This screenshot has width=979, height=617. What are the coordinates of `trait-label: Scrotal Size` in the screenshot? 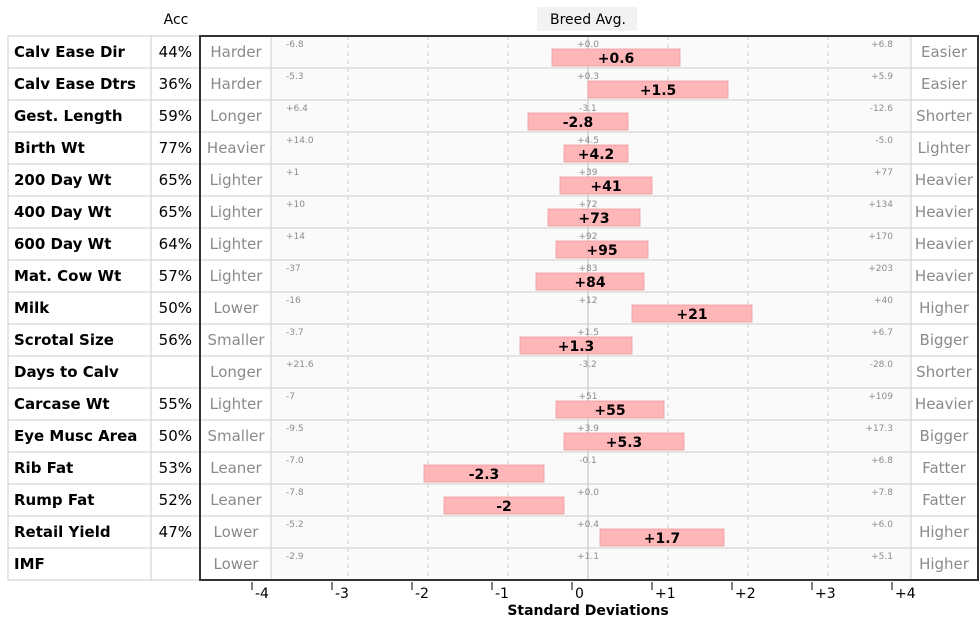 It's located at (64, 340).